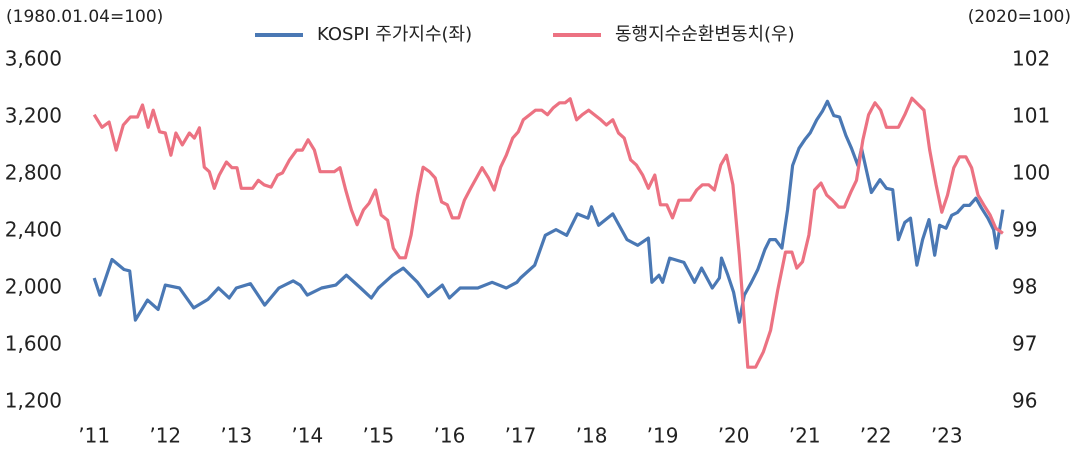  I want to click on y2-tick-label: 99, so click(1024, 230).